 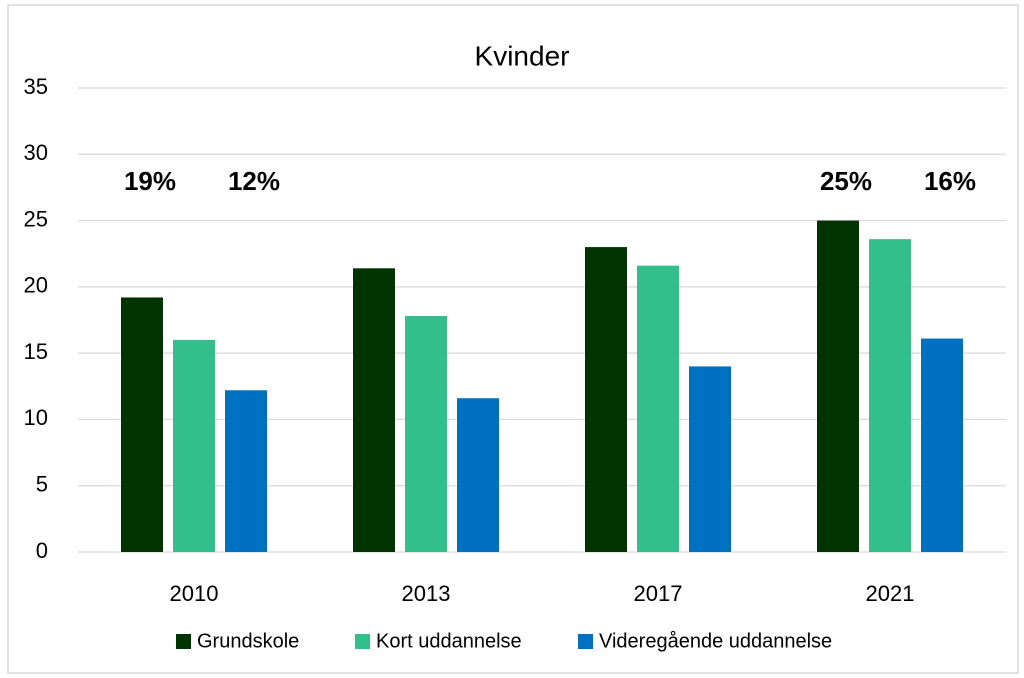 I want to click on x-tick-label: 2010, so click(x=194, y=593).